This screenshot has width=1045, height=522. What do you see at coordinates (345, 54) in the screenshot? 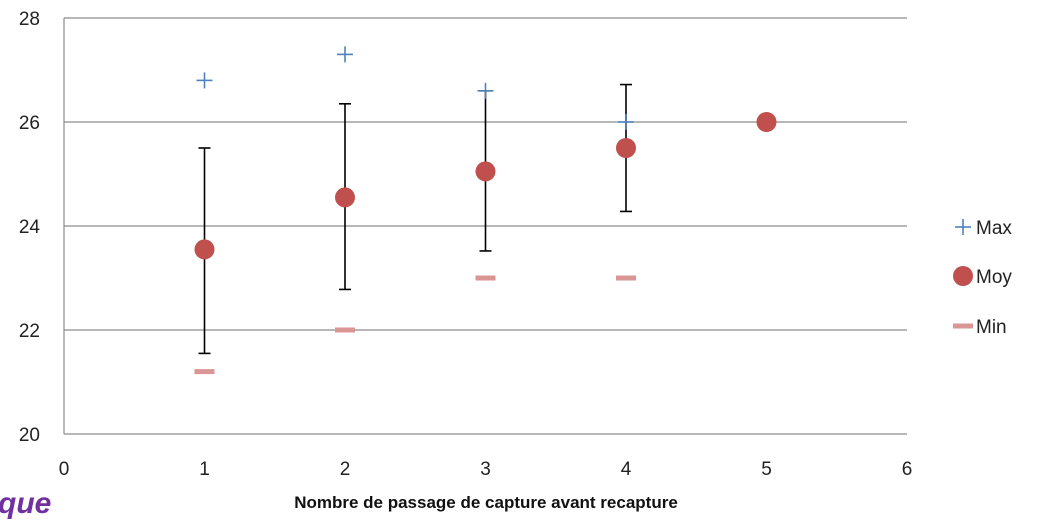
I see `point-max-x2` at bounding box center [345, 54].